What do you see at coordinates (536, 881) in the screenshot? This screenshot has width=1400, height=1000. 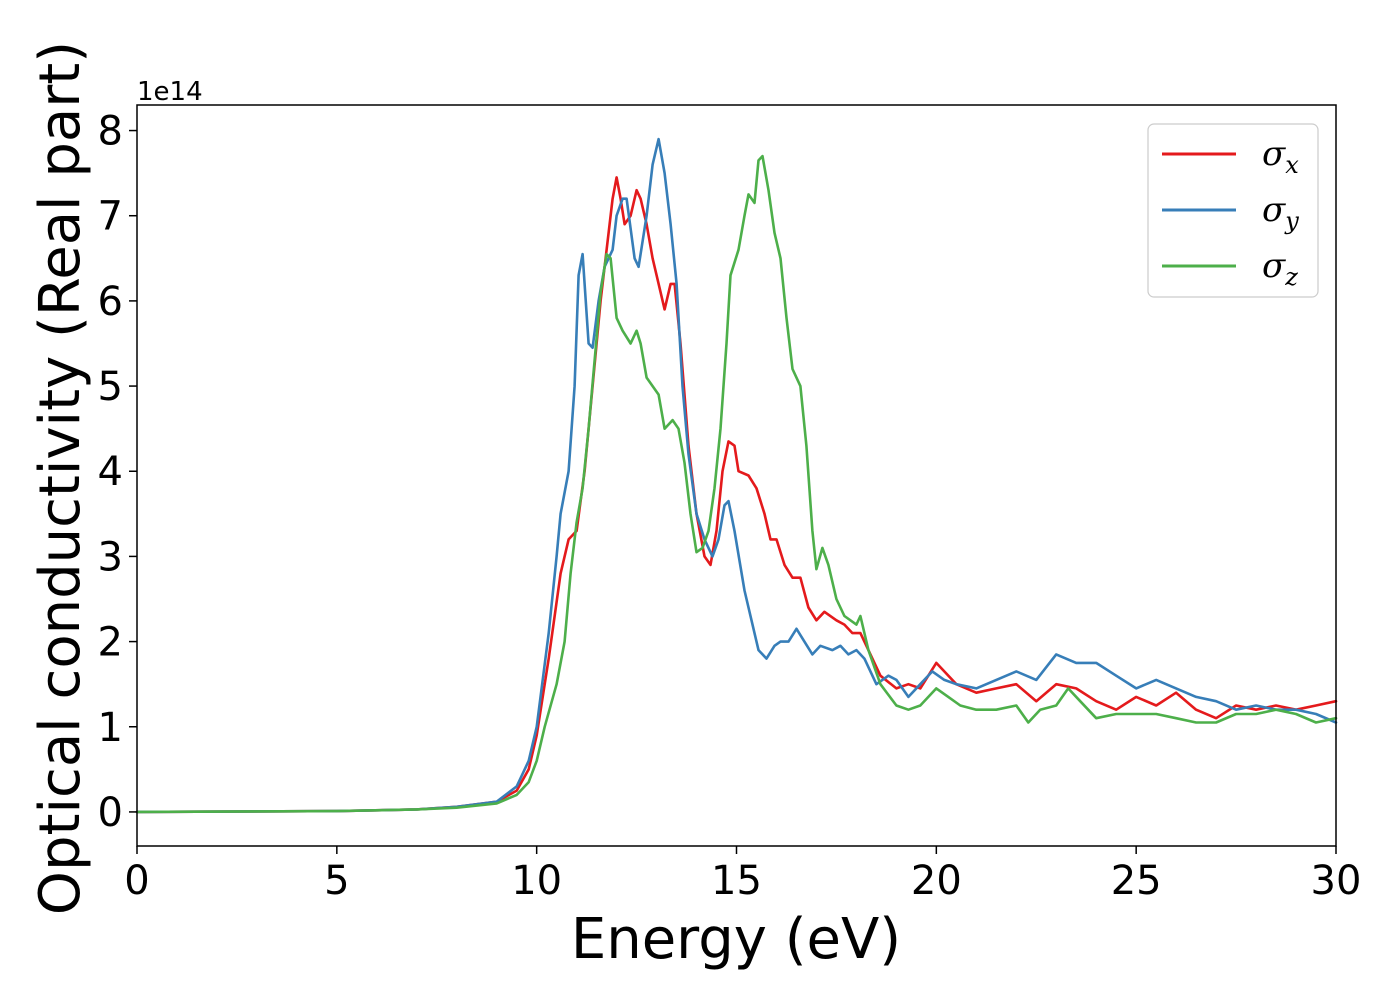 I see `x-tick-label: 10` at bounding box center [536, 881].